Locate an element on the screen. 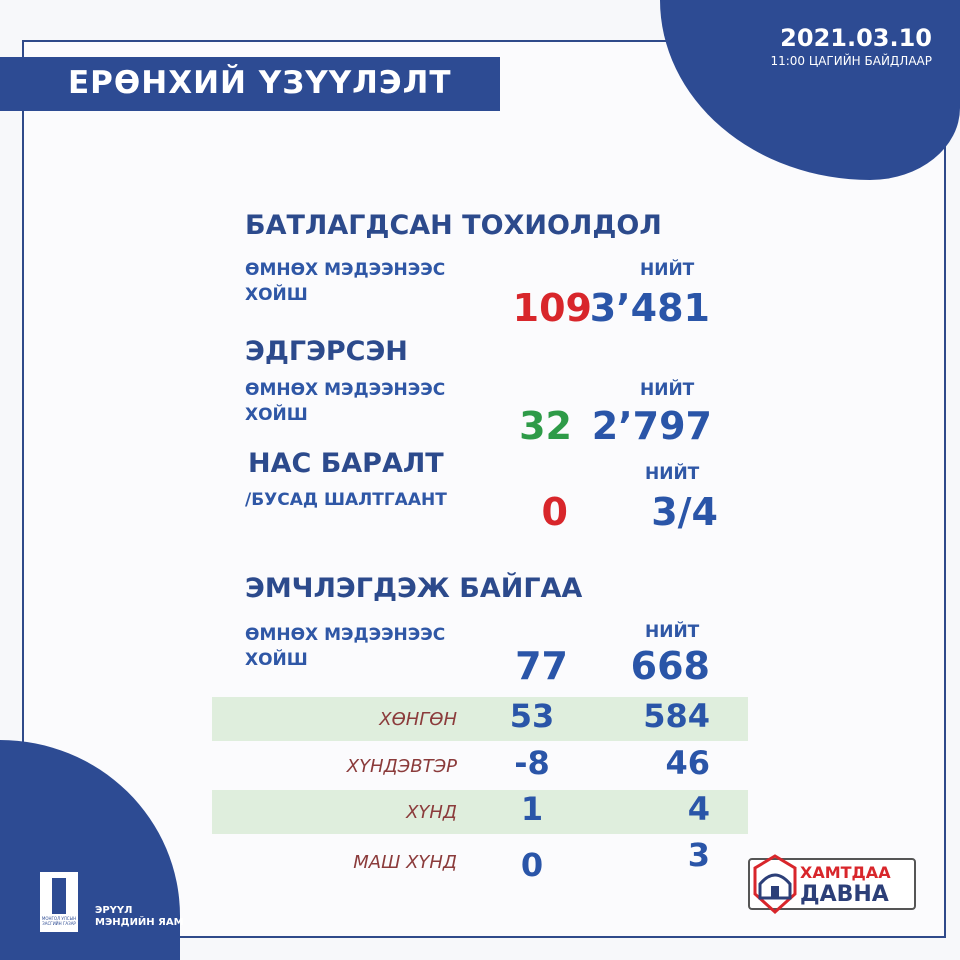 The height and width of the screenshot is (960, 960). recovered-title: ЭДГЭРСЭН is located at coordinates (326, 351).